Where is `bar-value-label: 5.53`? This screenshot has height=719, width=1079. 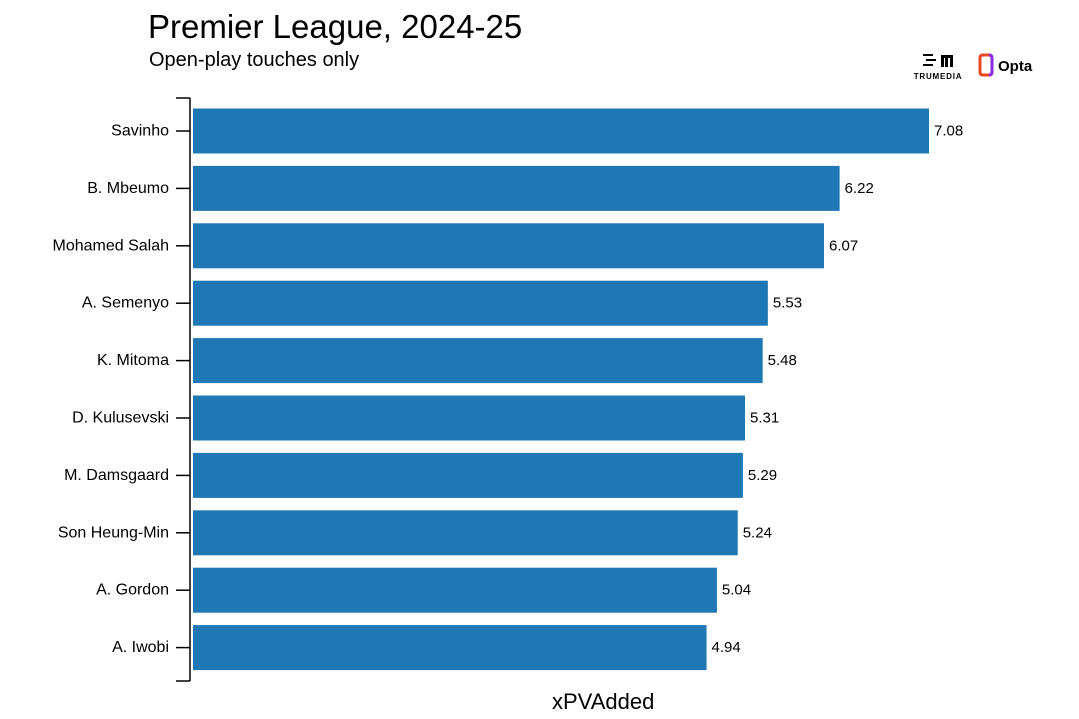 bar-value-label: 5.53 is located at coordinates (787, 303).